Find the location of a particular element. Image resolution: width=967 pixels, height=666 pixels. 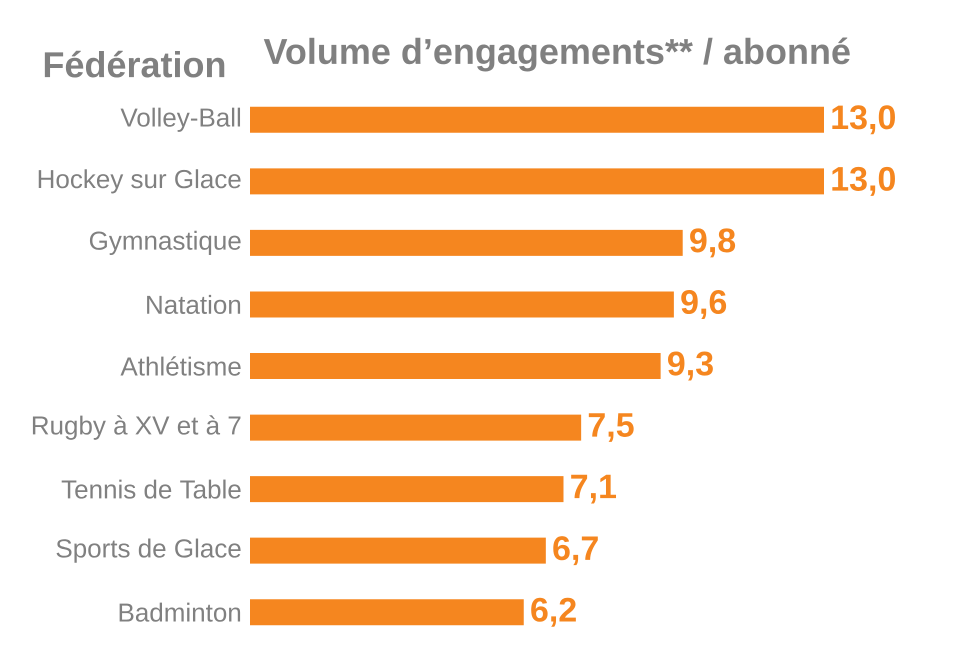

y-tick-label: Sports de Glace is located at coordinates (148, 550).